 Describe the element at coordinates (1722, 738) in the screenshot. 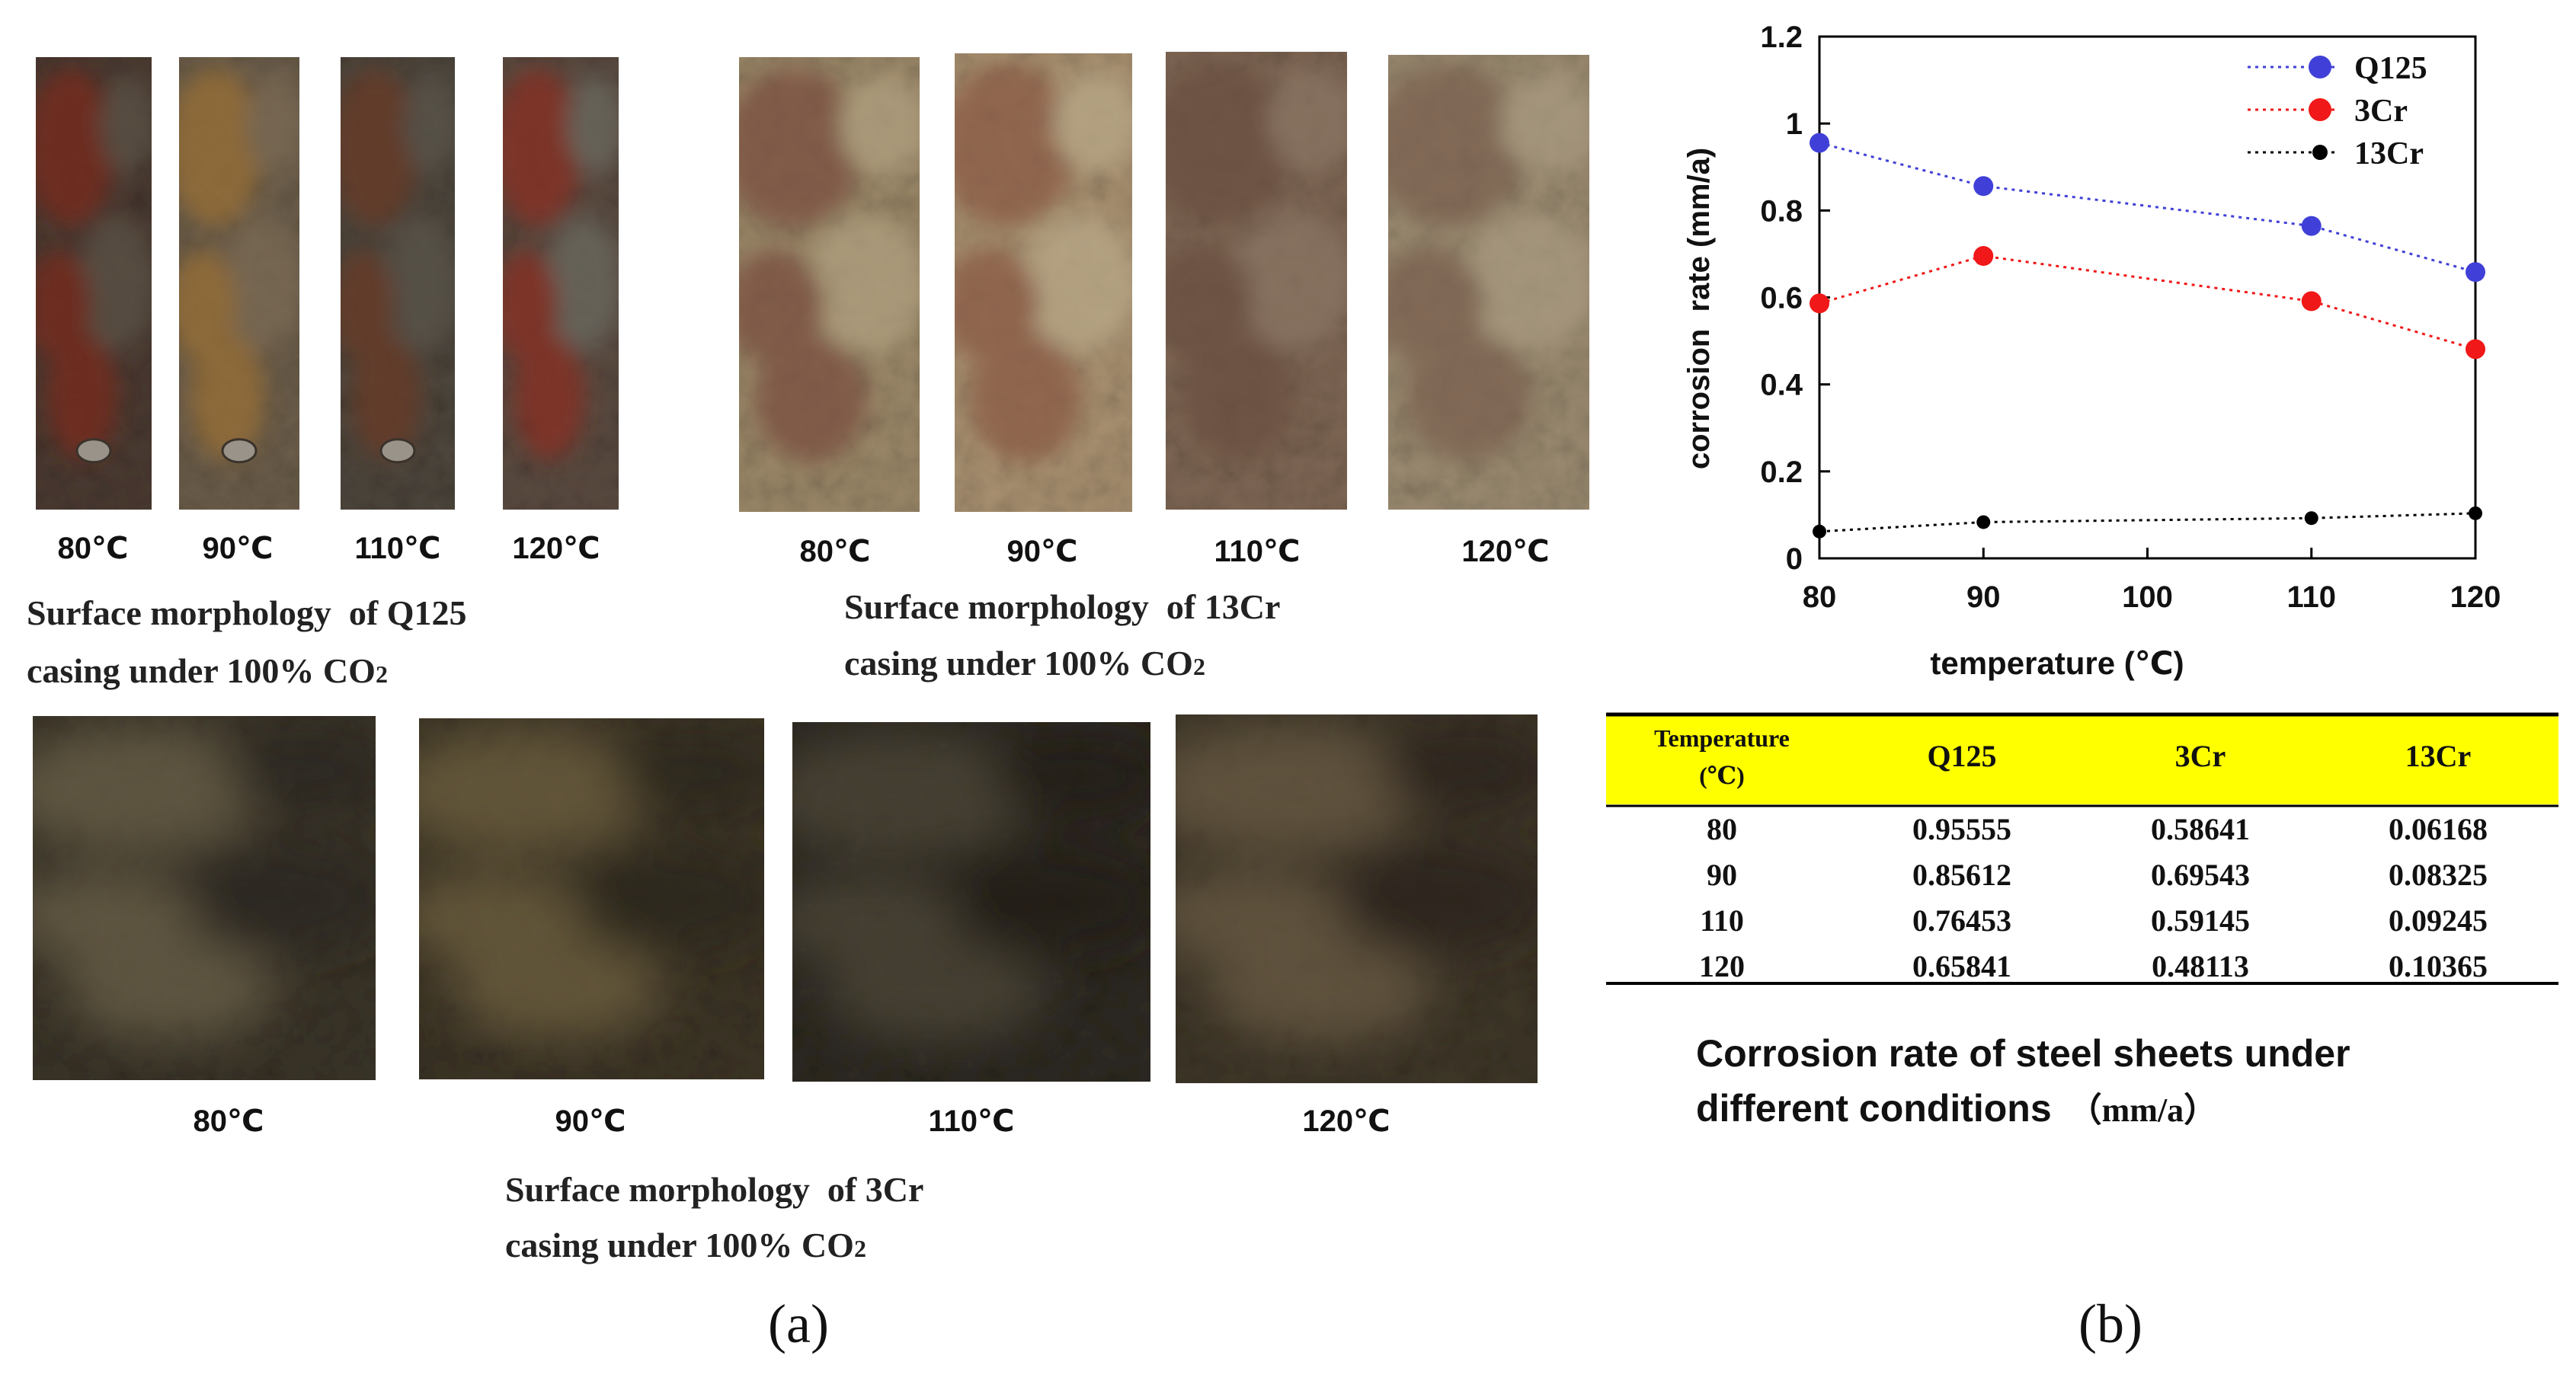

I see `table-header-temperature: Temperature` at that location.